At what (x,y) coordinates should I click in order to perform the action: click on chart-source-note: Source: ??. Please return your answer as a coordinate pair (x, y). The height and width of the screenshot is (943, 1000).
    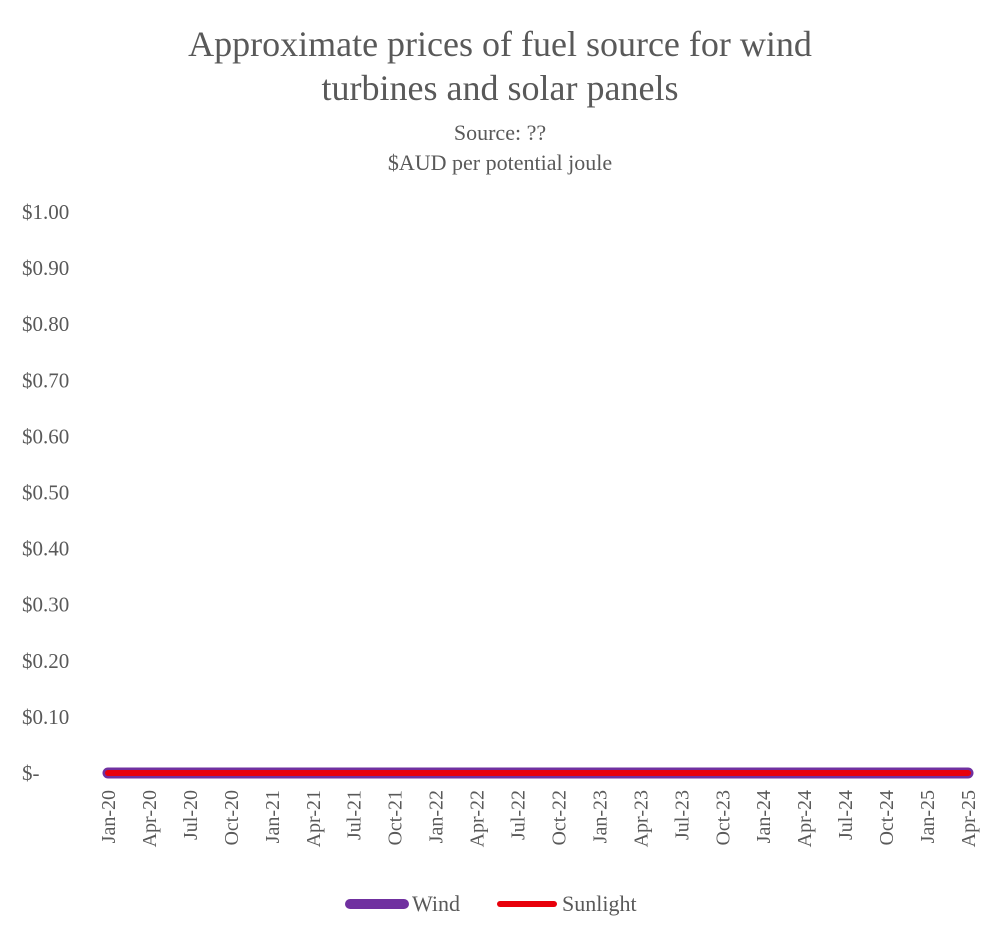
    Looking at the image, I should click on (500, 132).